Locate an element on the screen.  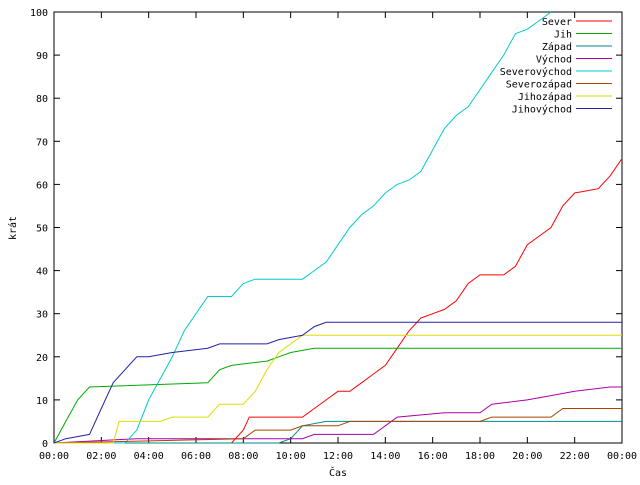
legend-label: Severovýchod is located at coordinates (536, 72).